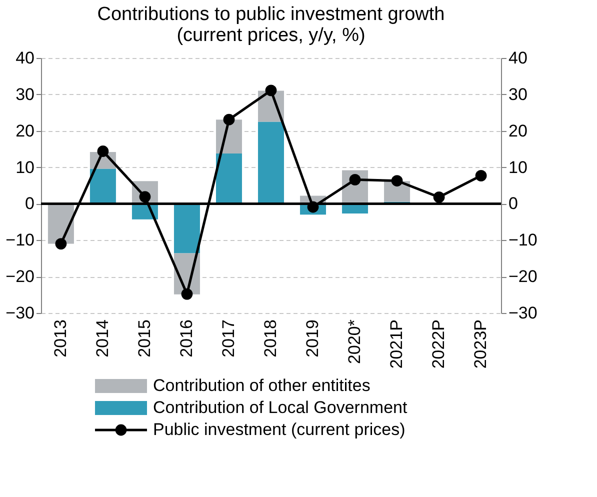 The height and width of the screenshot is (497, 597). I want to click on y-tick-label: −10, so click(20, 240).